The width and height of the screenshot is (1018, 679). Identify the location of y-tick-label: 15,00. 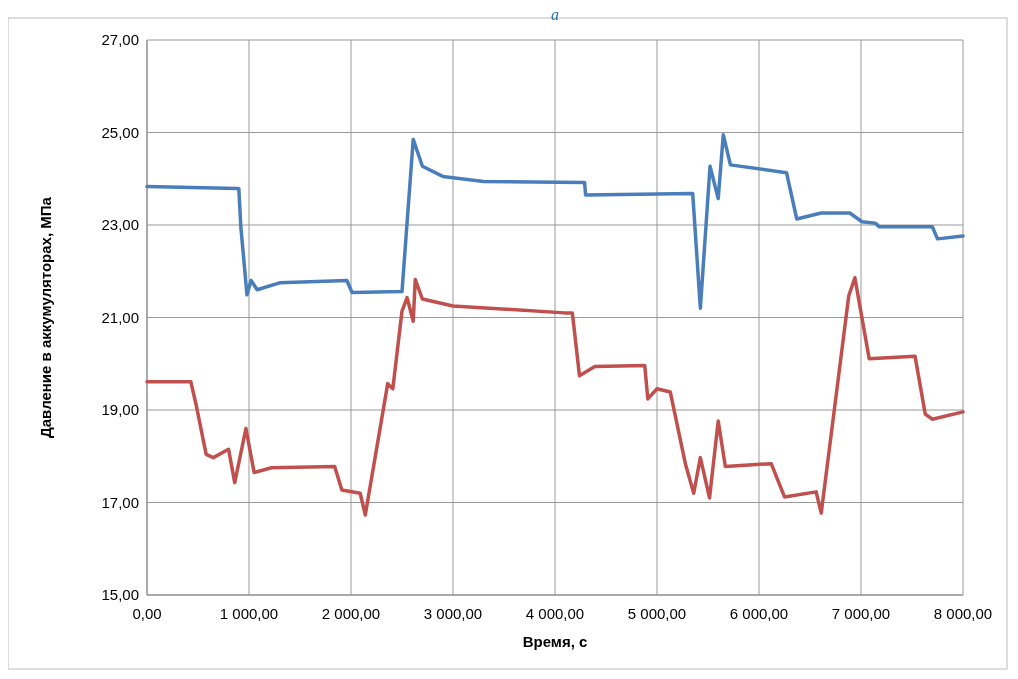
(120, 594).